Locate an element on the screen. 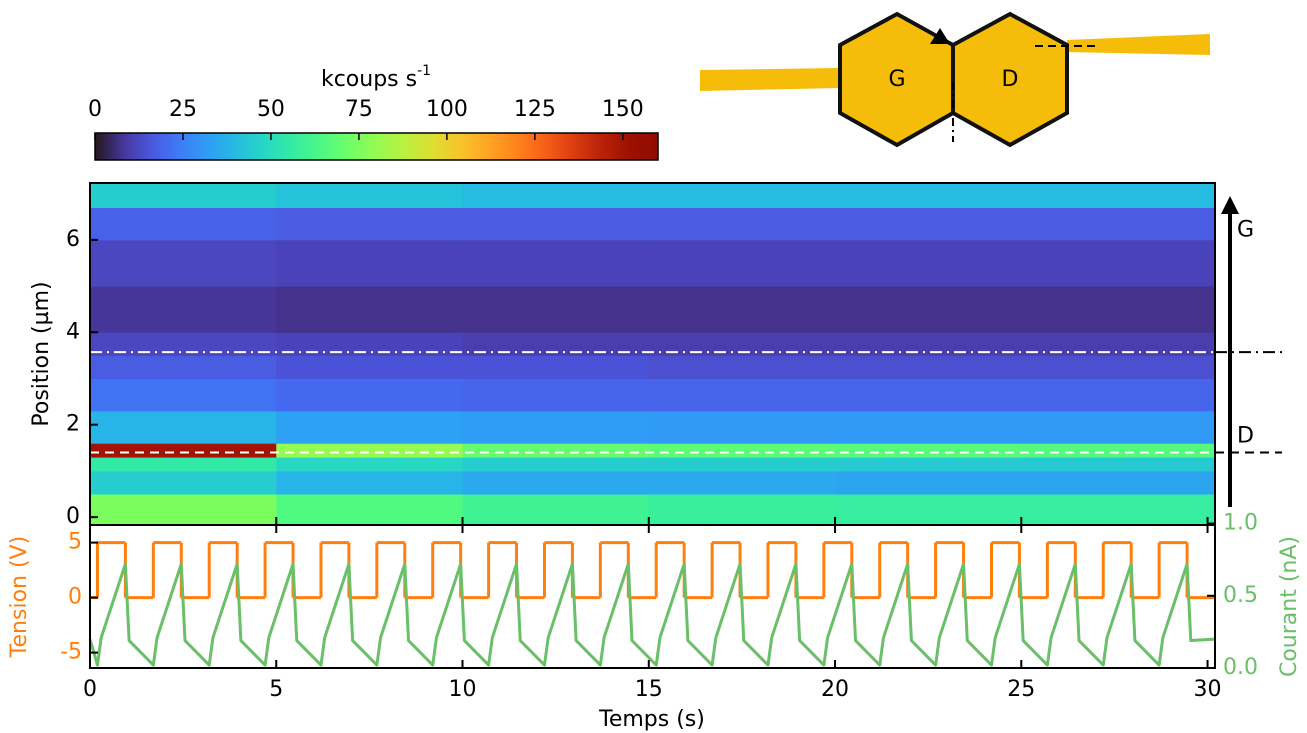 The image size is (1307, 733). y-tick-label: -5 is located at coordinates (71, 652).